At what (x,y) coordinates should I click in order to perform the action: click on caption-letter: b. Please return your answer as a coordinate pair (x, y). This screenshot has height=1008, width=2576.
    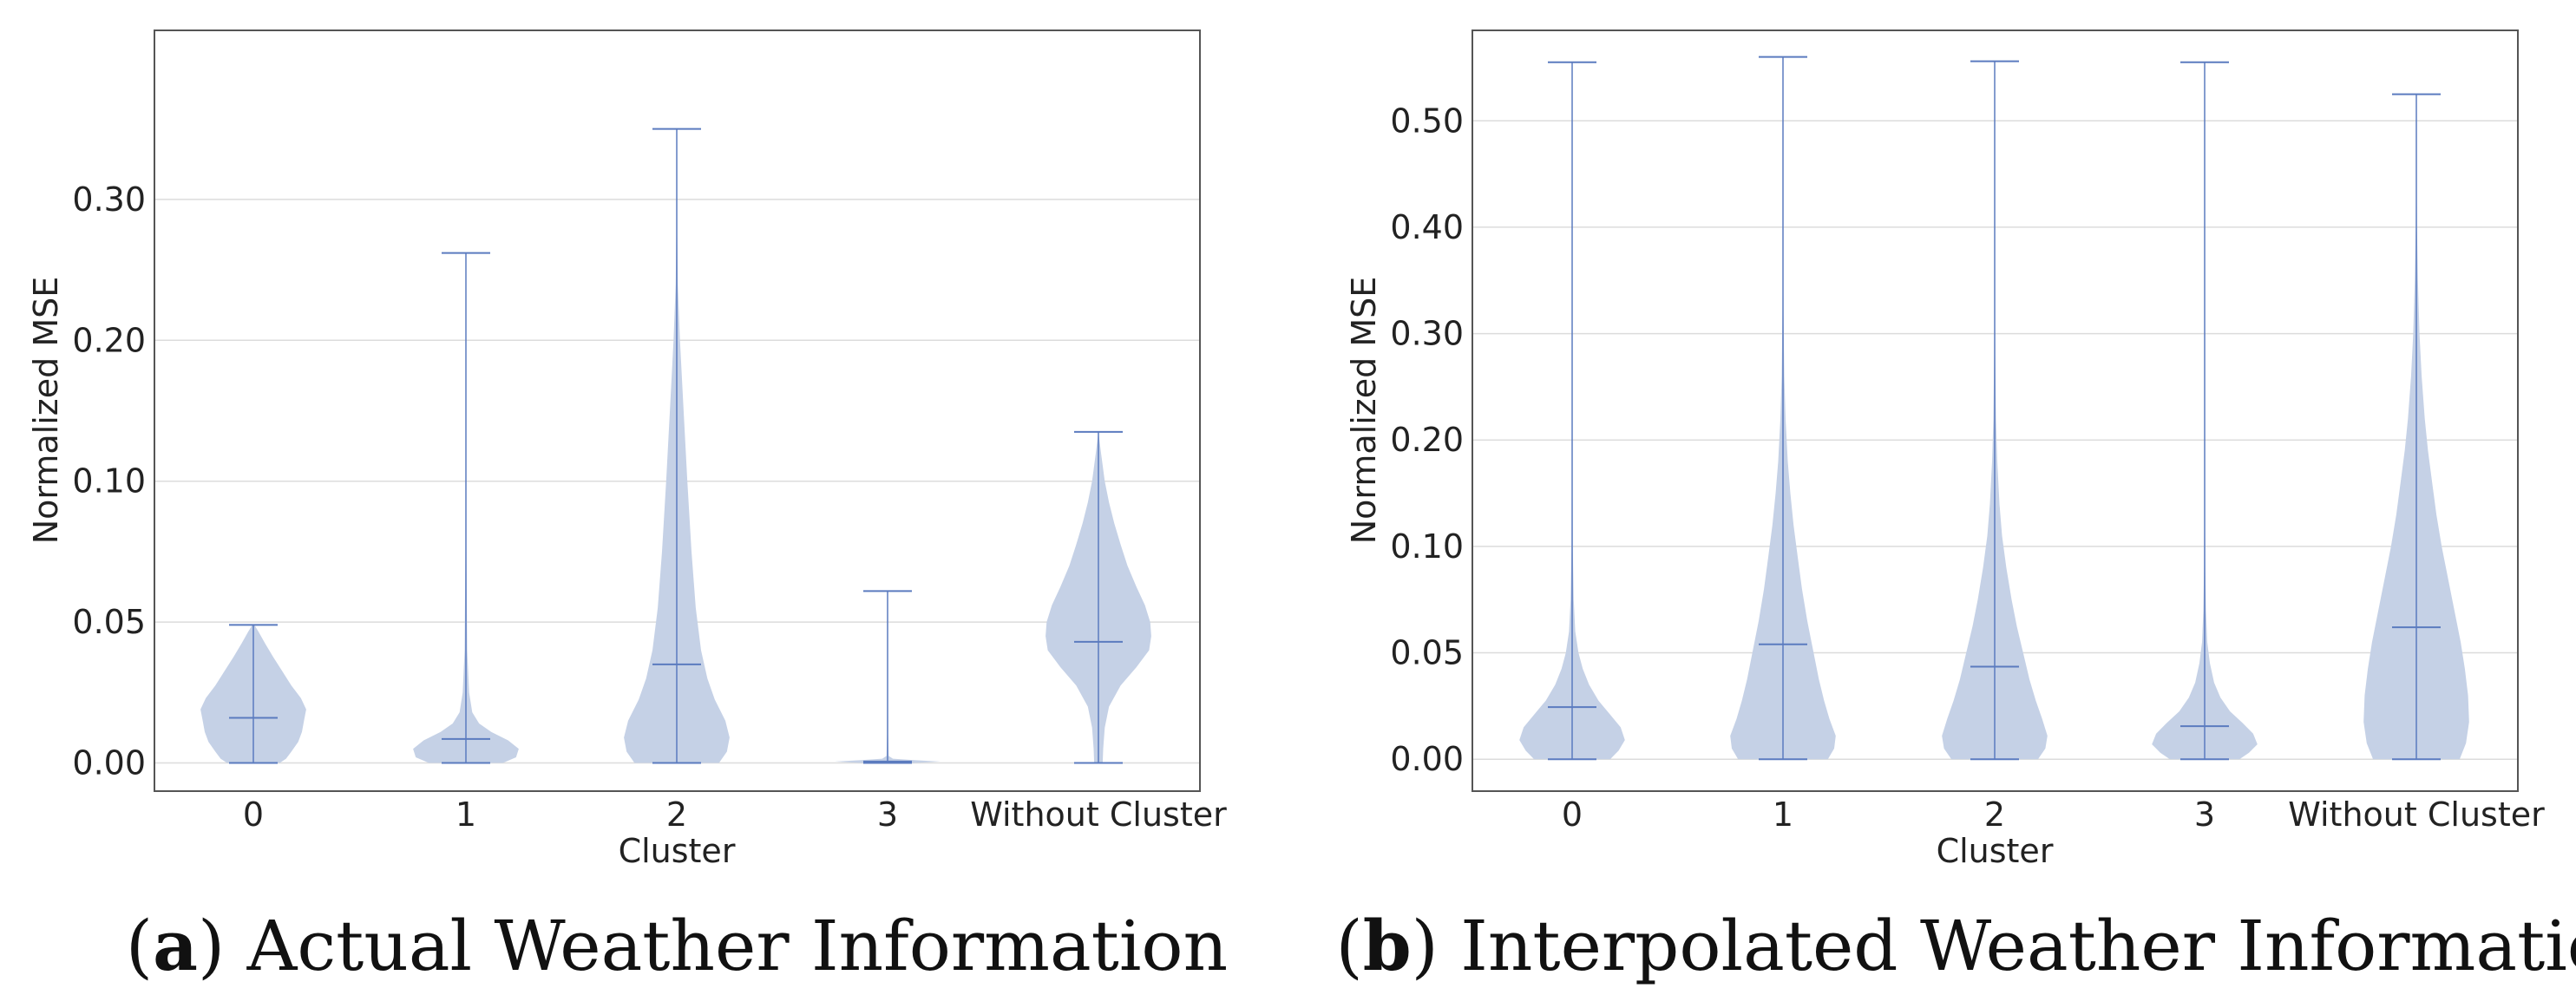
    Looking at the image, I should click on (1387, 945).